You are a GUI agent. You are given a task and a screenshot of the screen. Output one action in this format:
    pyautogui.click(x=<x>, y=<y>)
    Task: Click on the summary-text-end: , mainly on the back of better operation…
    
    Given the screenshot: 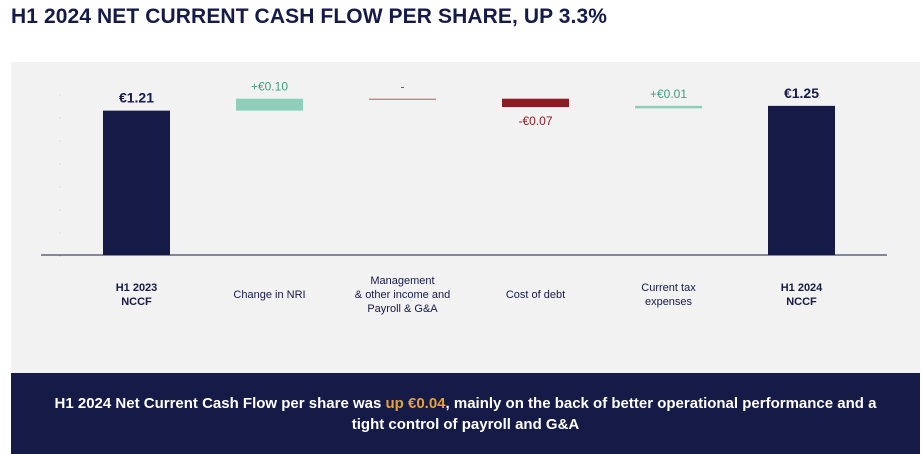 What is the action you would take?
    pyautogui.click(x=614, y=413)
    